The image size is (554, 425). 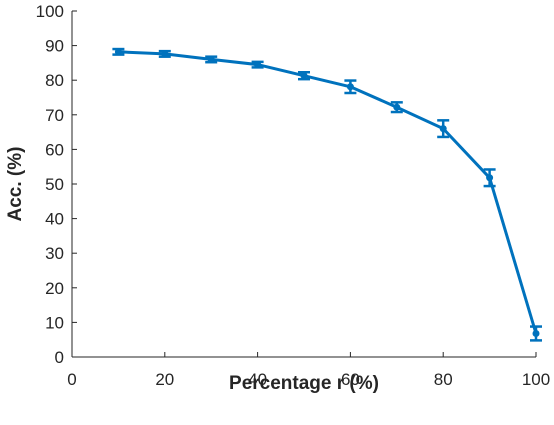 What do you see at coordinates (59, 357) in the screenshot?
I see `y-tick-label: 0` at bounding box center [59, 357].